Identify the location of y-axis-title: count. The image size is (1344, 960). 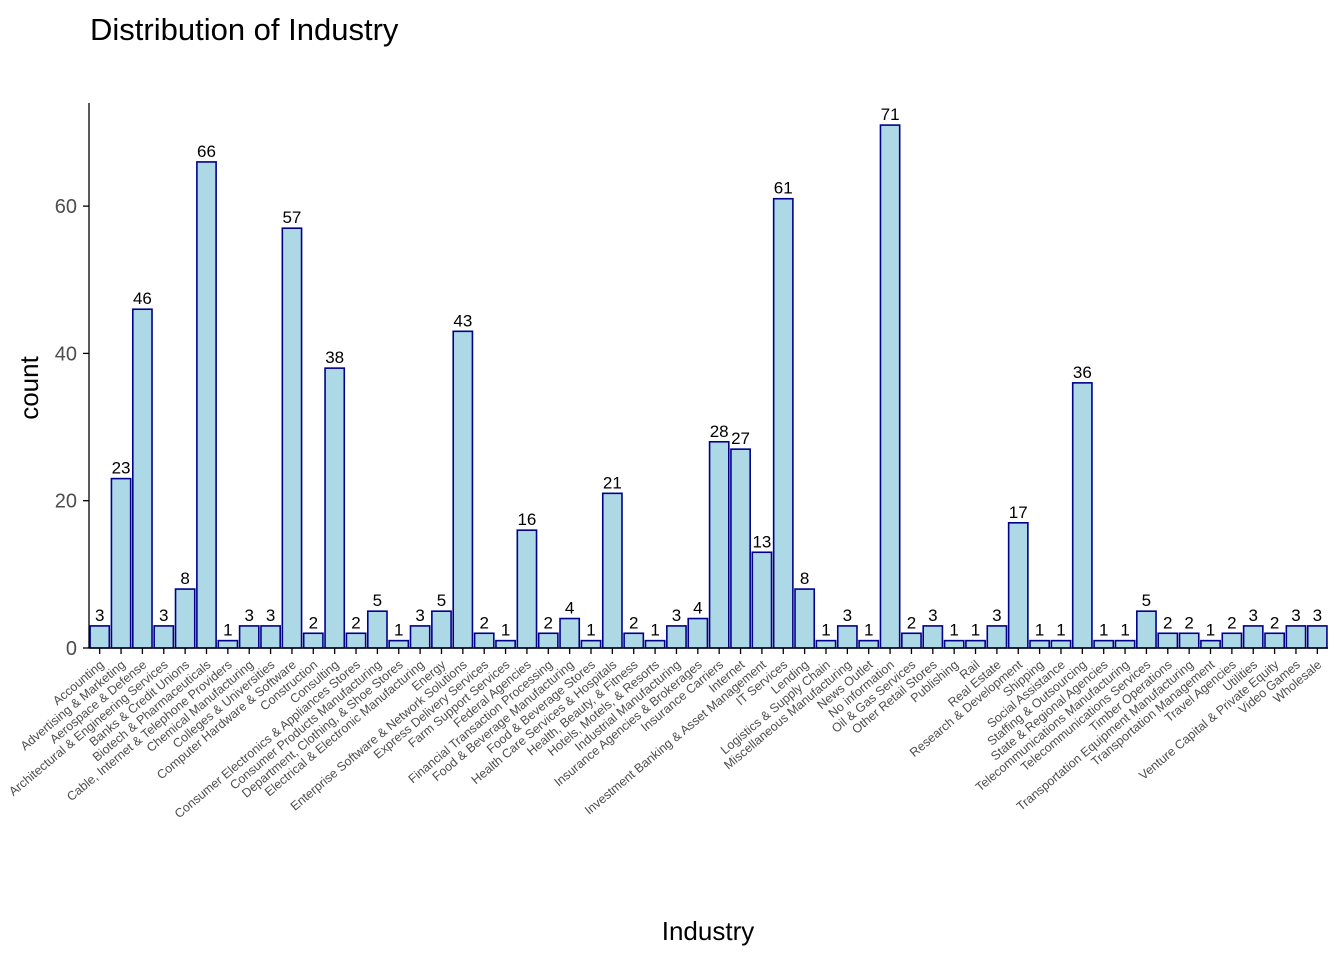
(29, 387).